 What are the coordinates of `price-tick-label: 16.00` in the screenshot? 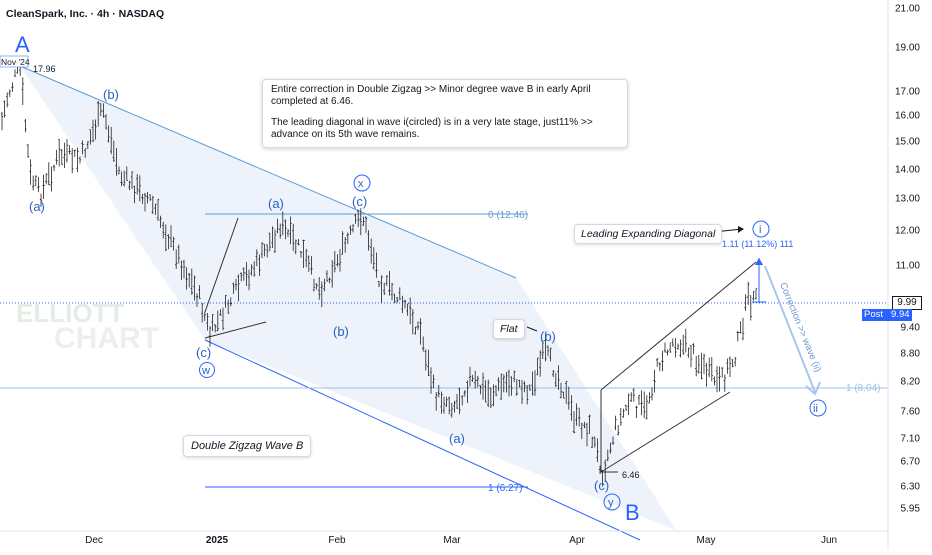 It's located at (907, 116).